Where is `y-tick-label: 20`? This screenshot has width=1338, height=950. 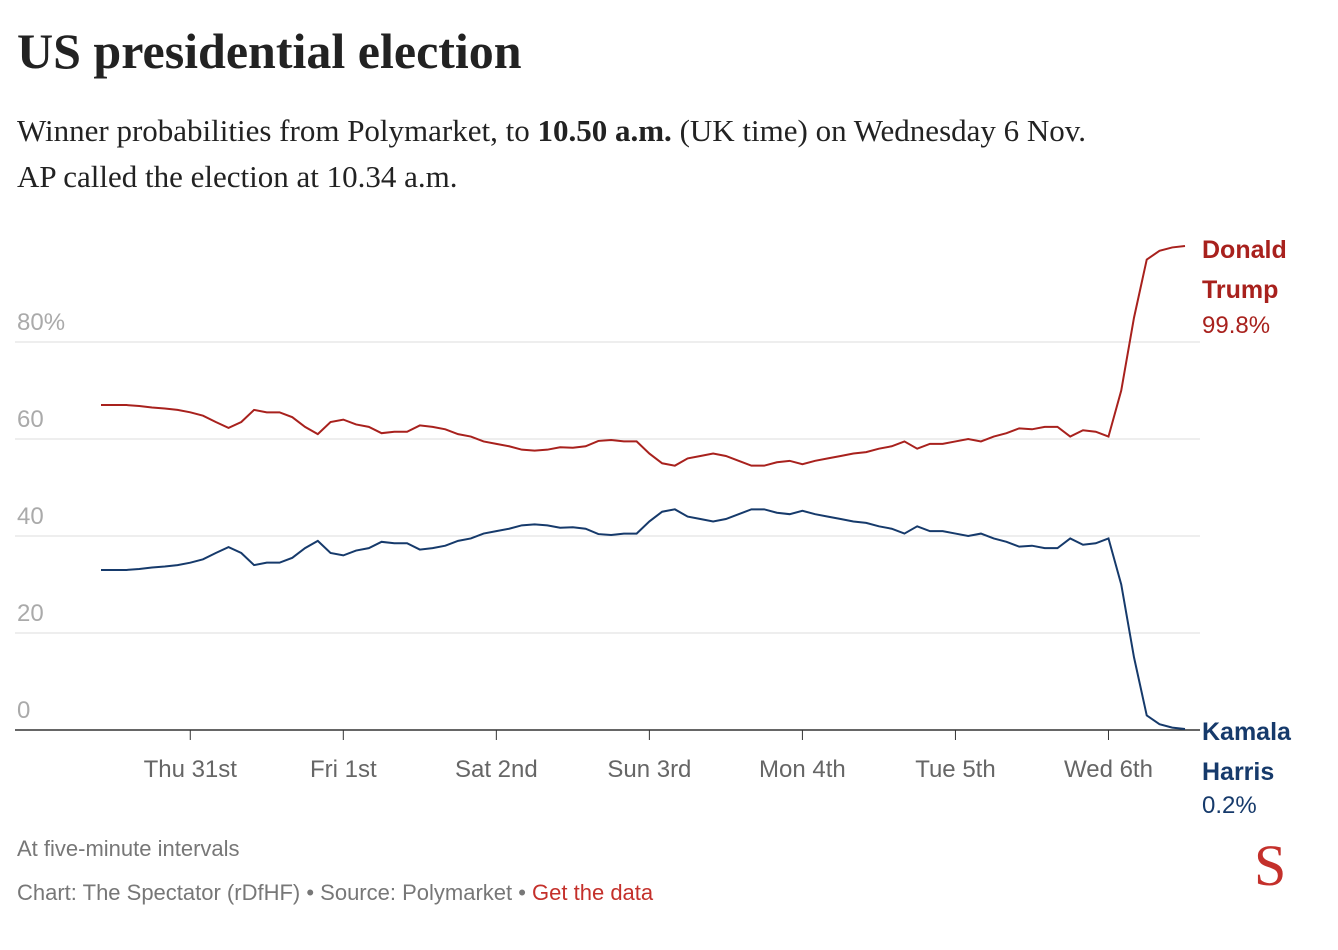
y-tick-label: 20 is located at coordinates (30, 613).